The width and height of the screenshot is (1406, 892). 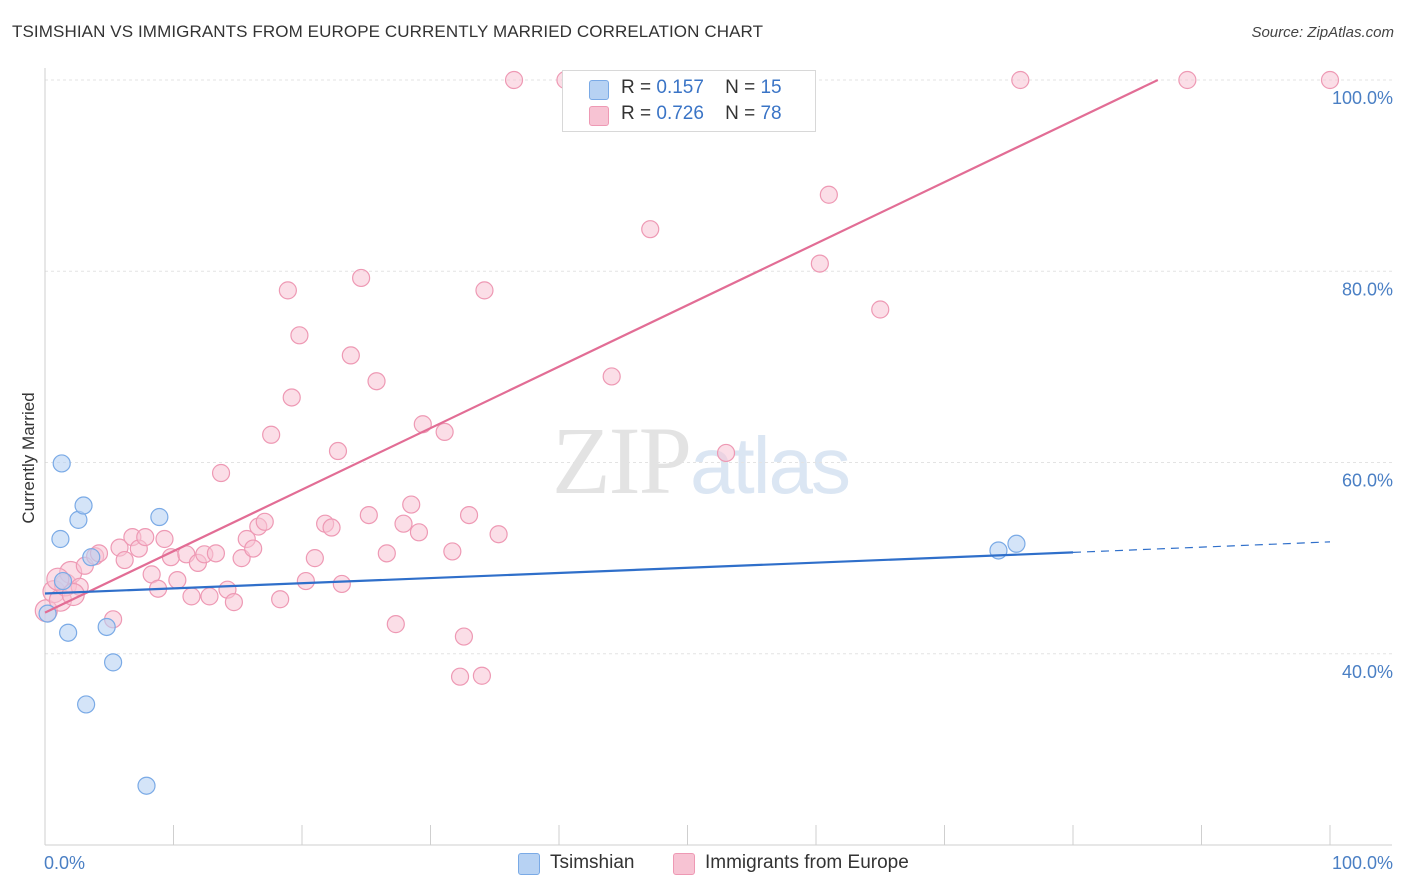 I want to click on y-tick-label-60: 60.0%, so click(x=1367, y=481).